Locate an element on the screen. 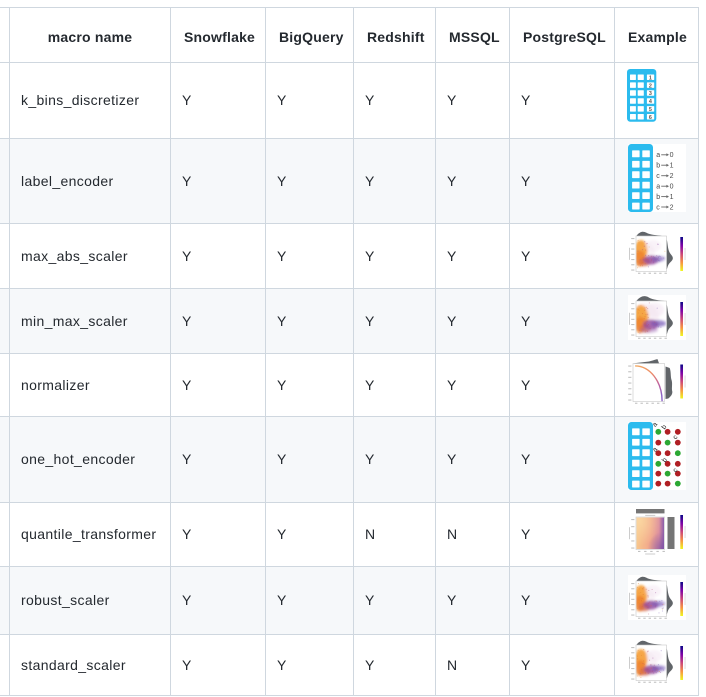 This screenshot has height=697, width=706. svg-text: 4 is located at coordinates (650, 102).